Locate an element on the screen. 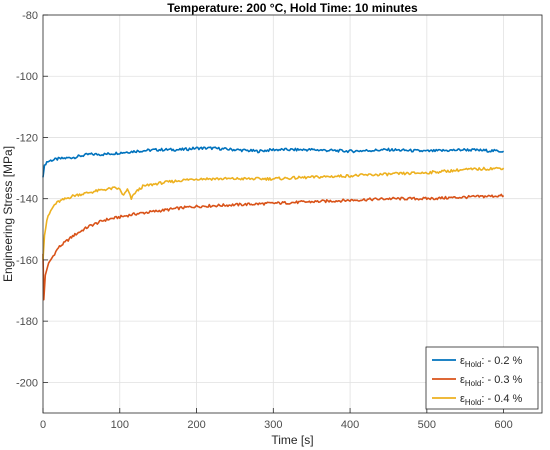 This screenshot has height=450, width=550. y-axis-label: Engineering Stress [MPa] is located at coordinates (8, 214).